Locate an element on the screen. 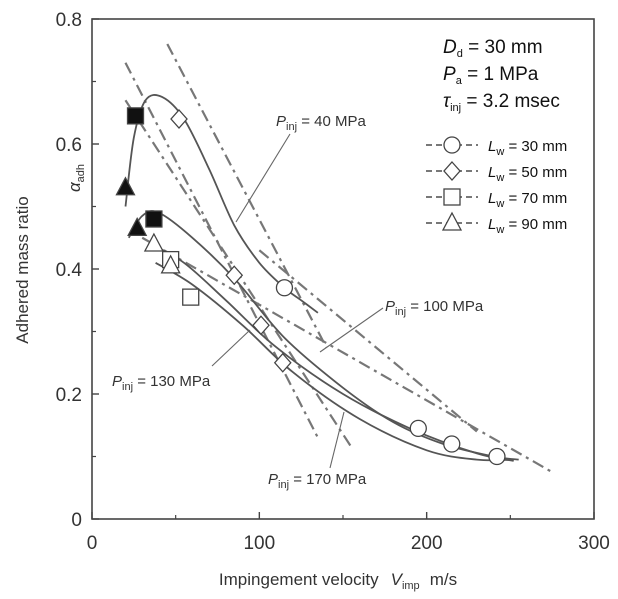 Image resolution: width=618 pixels, height=599 pixels. legend-label-1-symbol: L is located at coordinates (492, 172).